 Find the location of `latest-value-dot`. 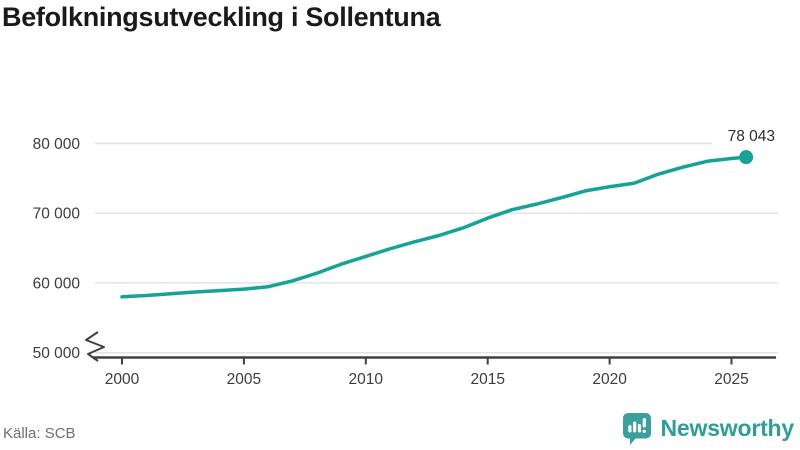

latest-value-dot is located at coordinates (746, 157).